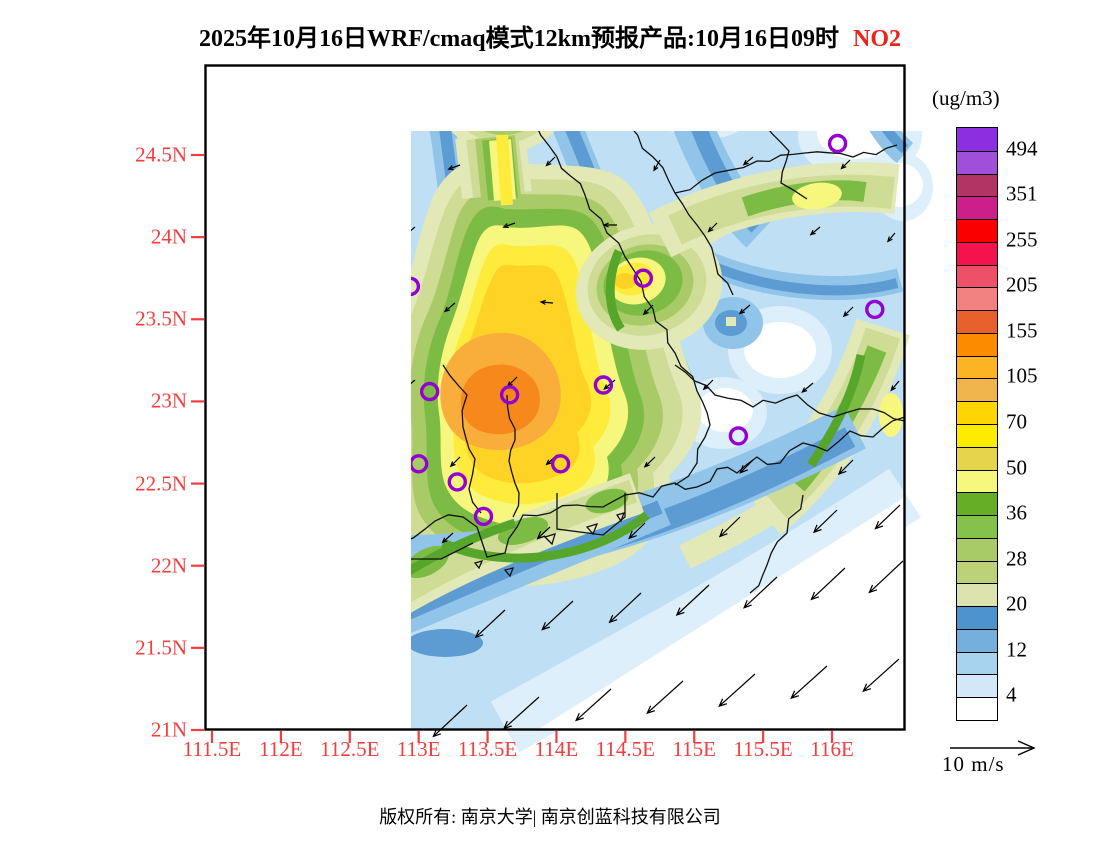 The height and width of the screenshot is (850, 1100). Describe the element at coordinates (556, 749) in the screenshot. I see `lon-tick-label: 114E` at that location.